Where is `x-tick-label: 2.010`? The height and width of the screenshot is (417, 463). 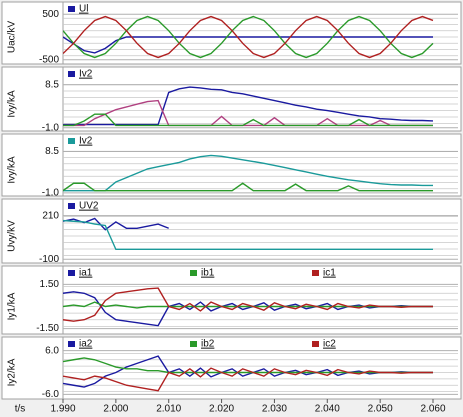
x-tick-label: 2.010 is located at coordinates (168, 409).